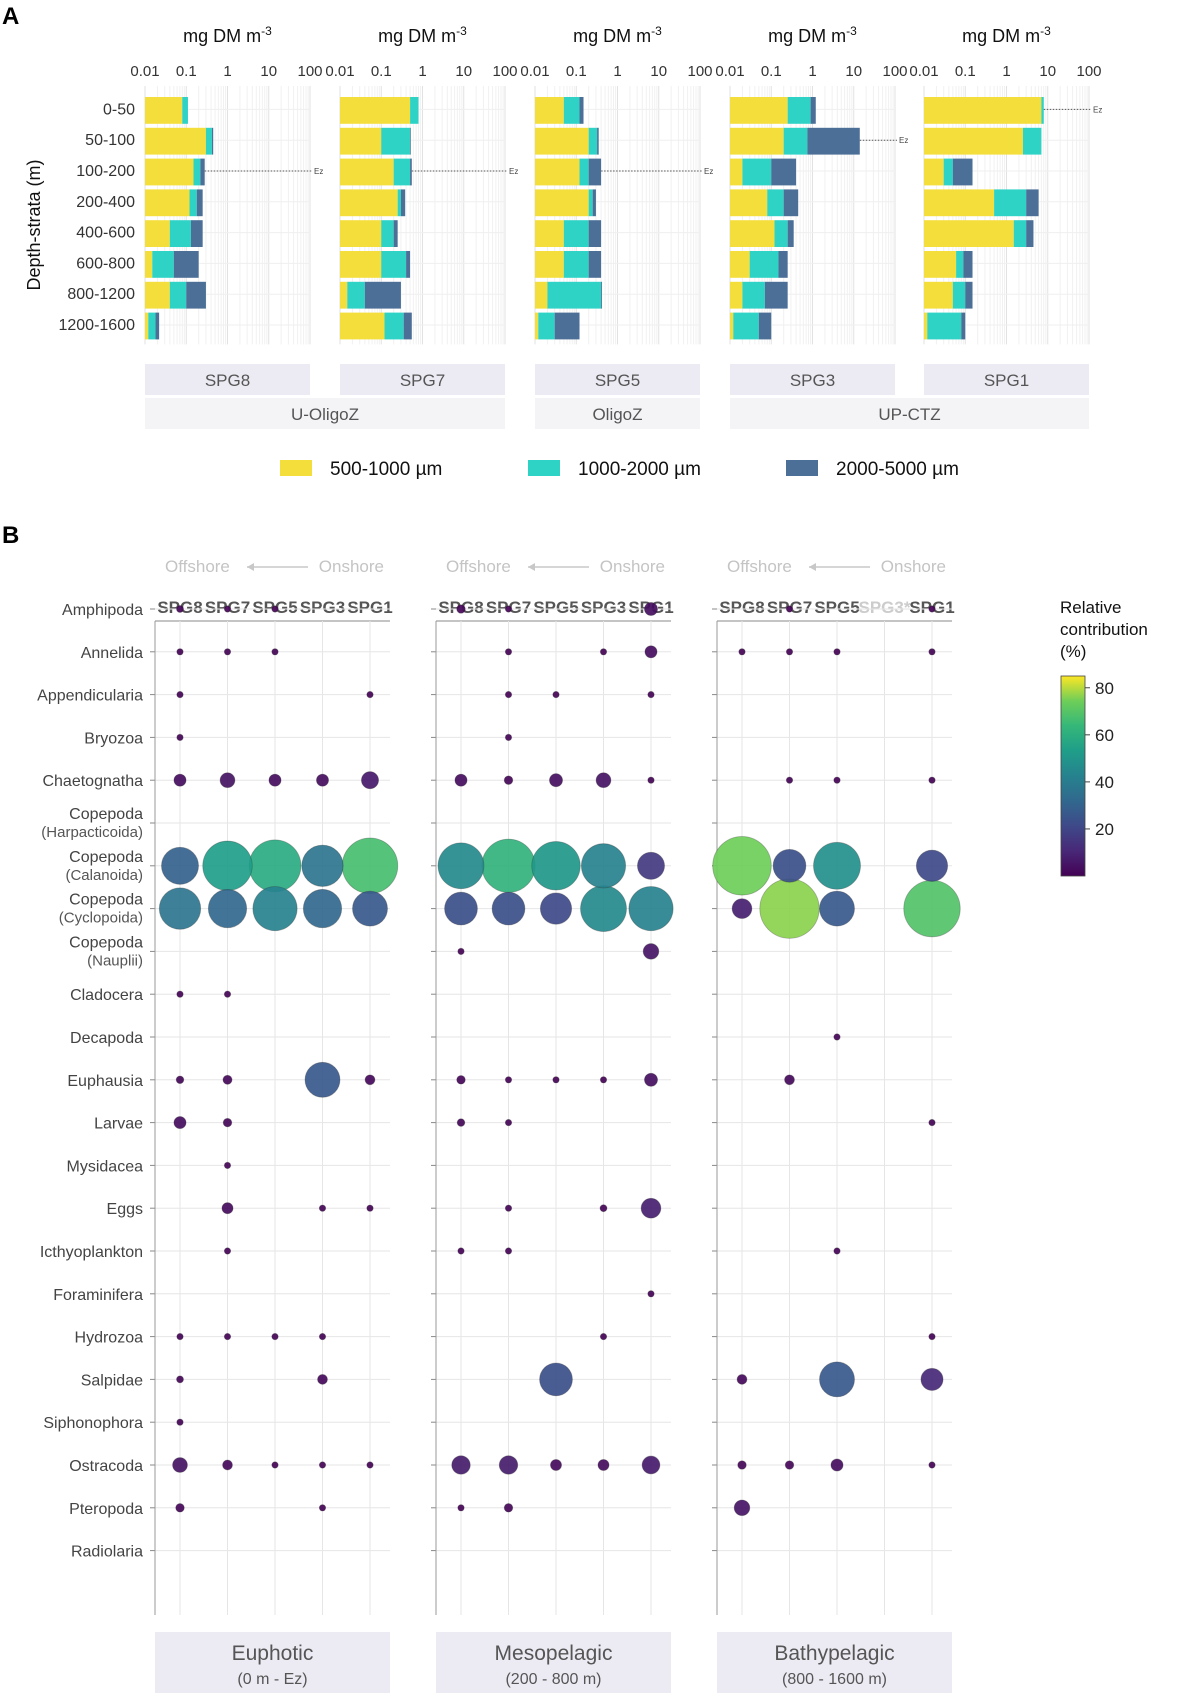 The image size is (1185, 1696). Describe the element at coordinates (639, 469) in the screenshot. I see `legend-label: 1000-2000 µm` at that location.